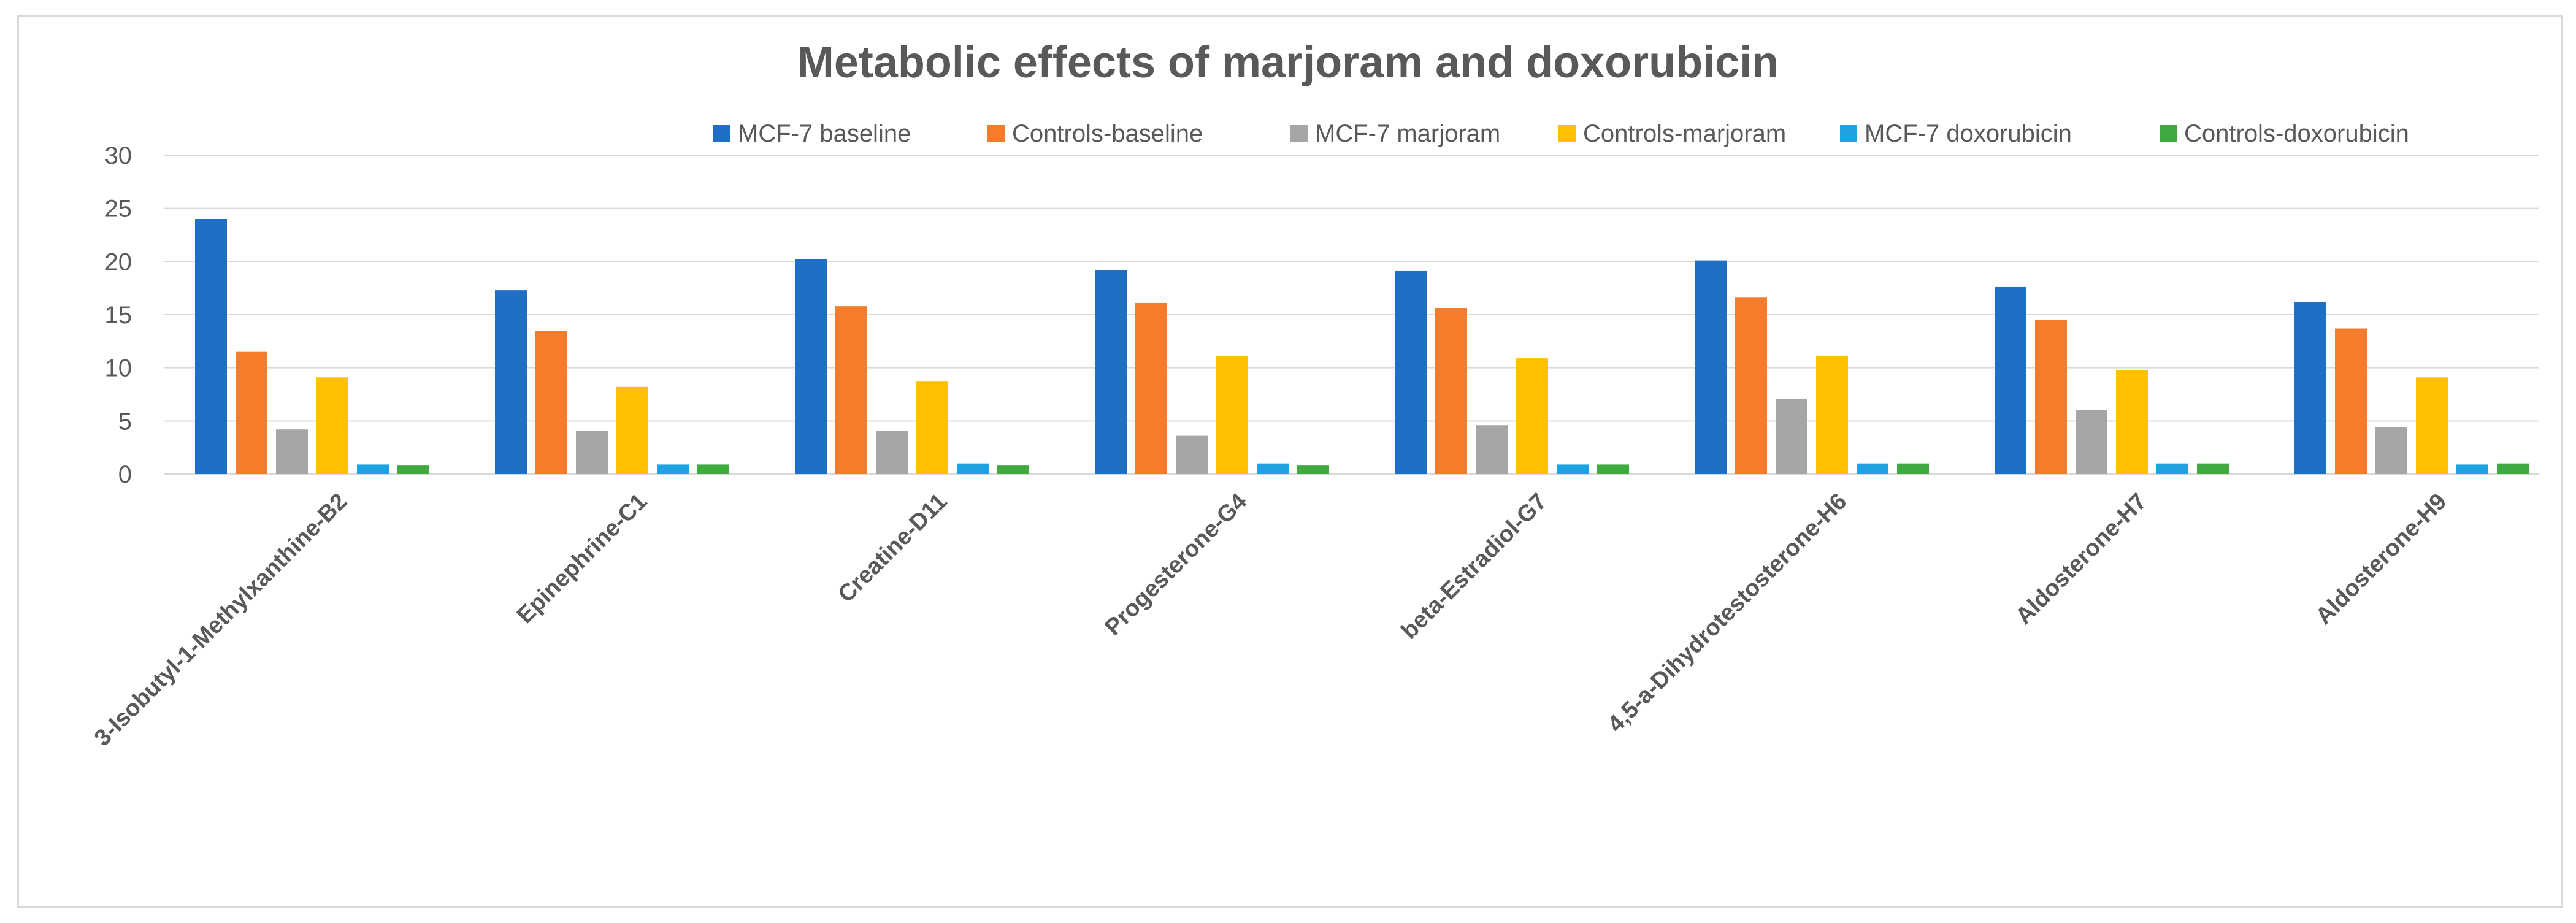  I want to click on x-tick-label: Aldosterone-H7, so click(2081, 559).